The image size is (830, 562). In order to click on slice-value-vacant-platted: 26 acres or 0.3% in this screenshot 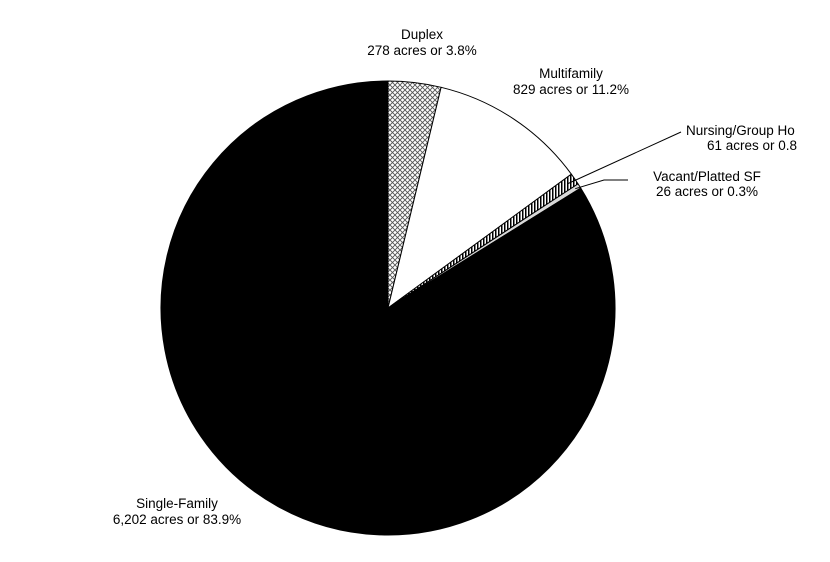, I will do `click(707, 191)`.